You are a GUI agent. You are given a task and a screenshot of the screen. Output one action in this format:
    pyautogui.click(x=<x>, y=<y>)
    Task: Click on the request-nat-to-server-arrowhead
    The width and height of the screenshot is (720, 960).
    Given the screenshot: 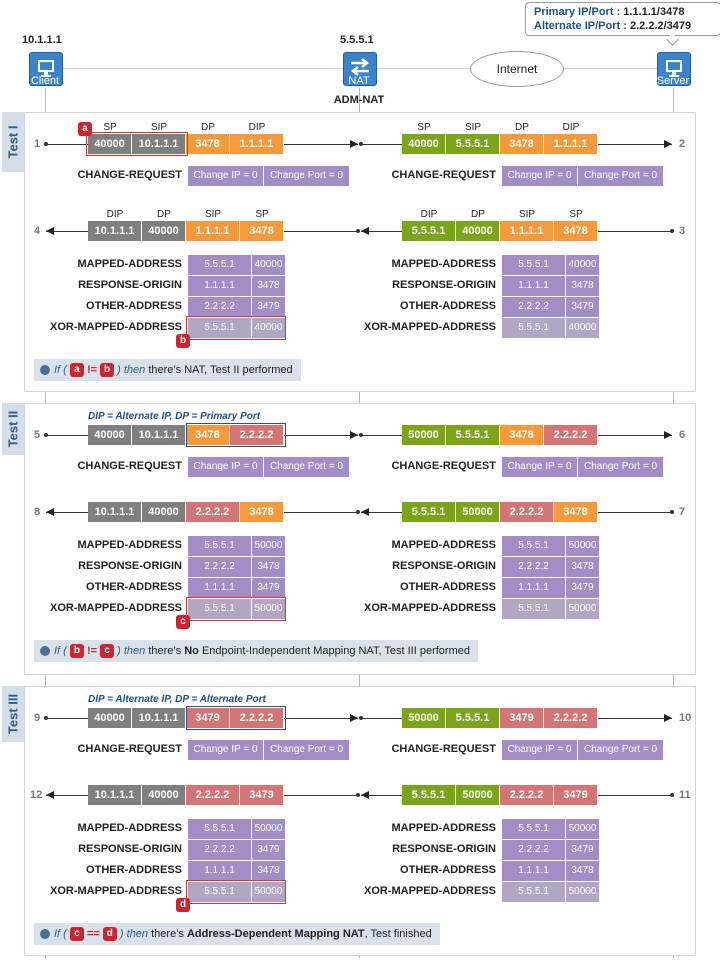 What is the action you would take?
    pyautogui.click(x=668, y=718)
    